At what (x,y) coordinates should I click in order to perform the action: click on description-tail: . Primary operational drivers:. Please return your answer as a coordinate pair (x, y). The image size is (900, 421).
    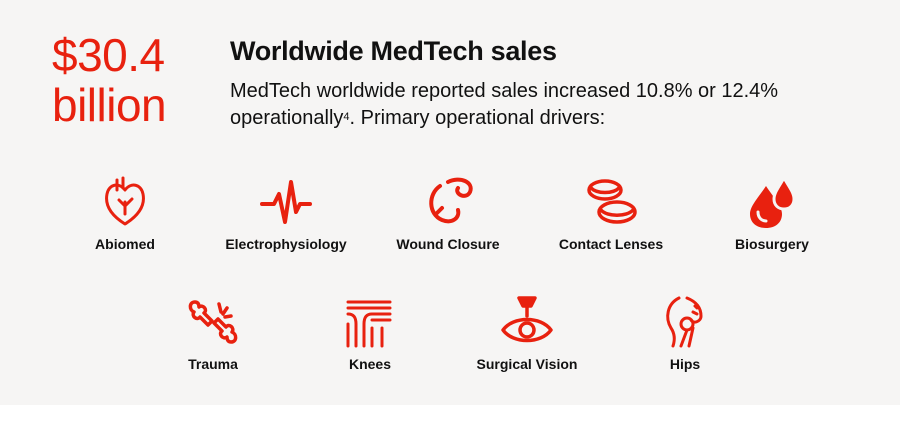
    Looking at the image, I should click on (477, 118).